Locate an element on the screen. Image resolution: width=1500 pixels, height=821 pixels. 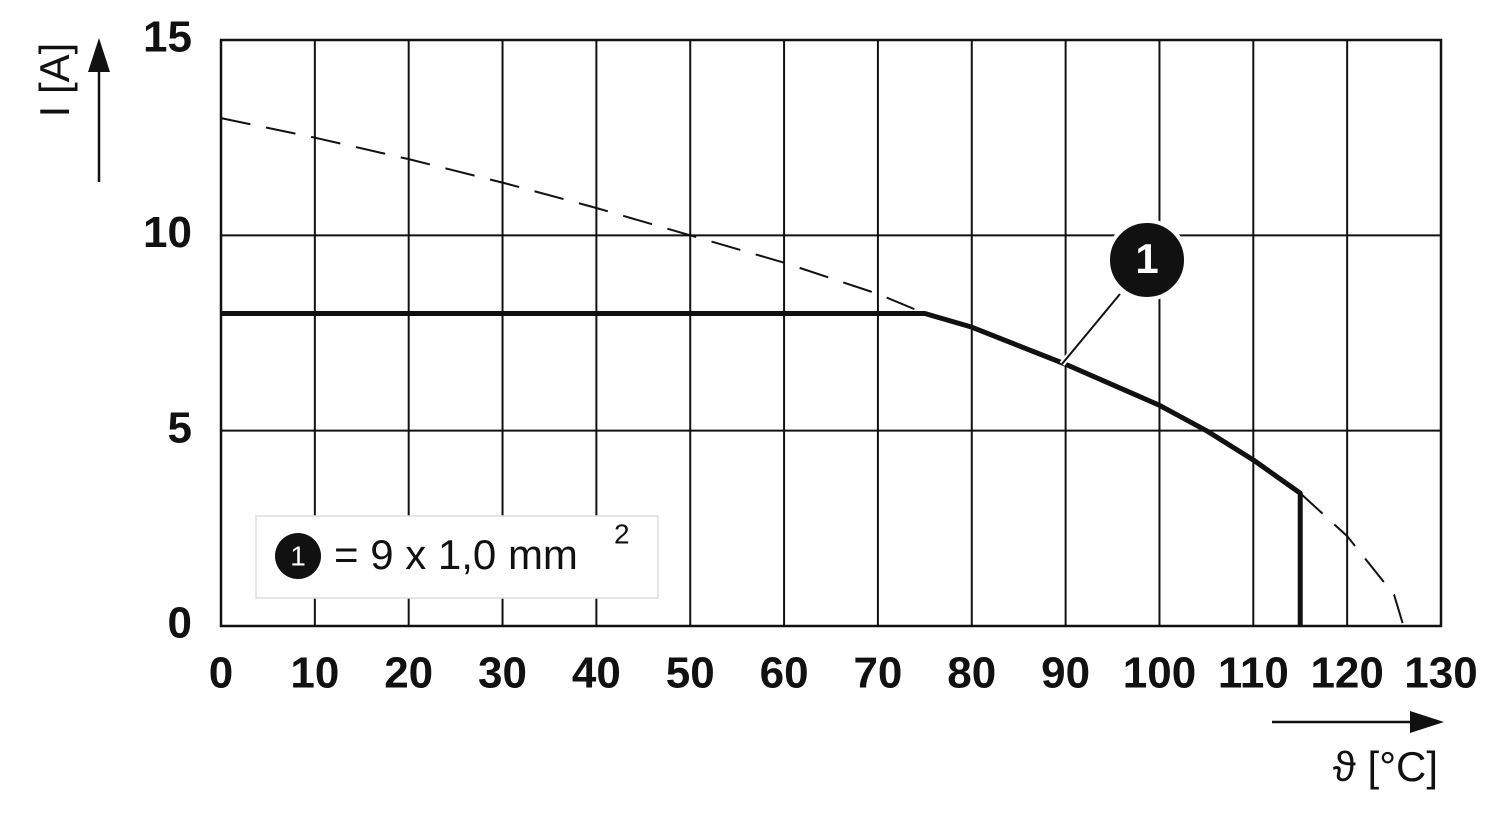
x-tick-label: 120 is located at coordinates (1346, 673).